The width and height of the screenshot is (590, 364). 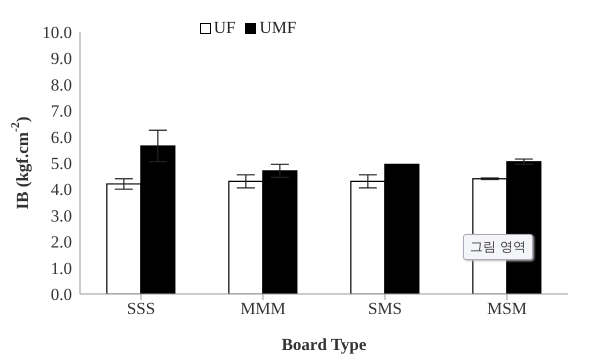 I want to click on x-axis-title: Board Type, so click(x=324, y=344).